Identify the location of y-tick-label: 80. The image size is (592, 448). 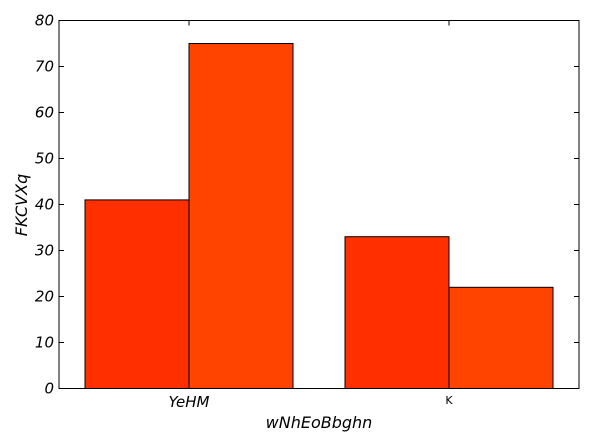
(44, 21).